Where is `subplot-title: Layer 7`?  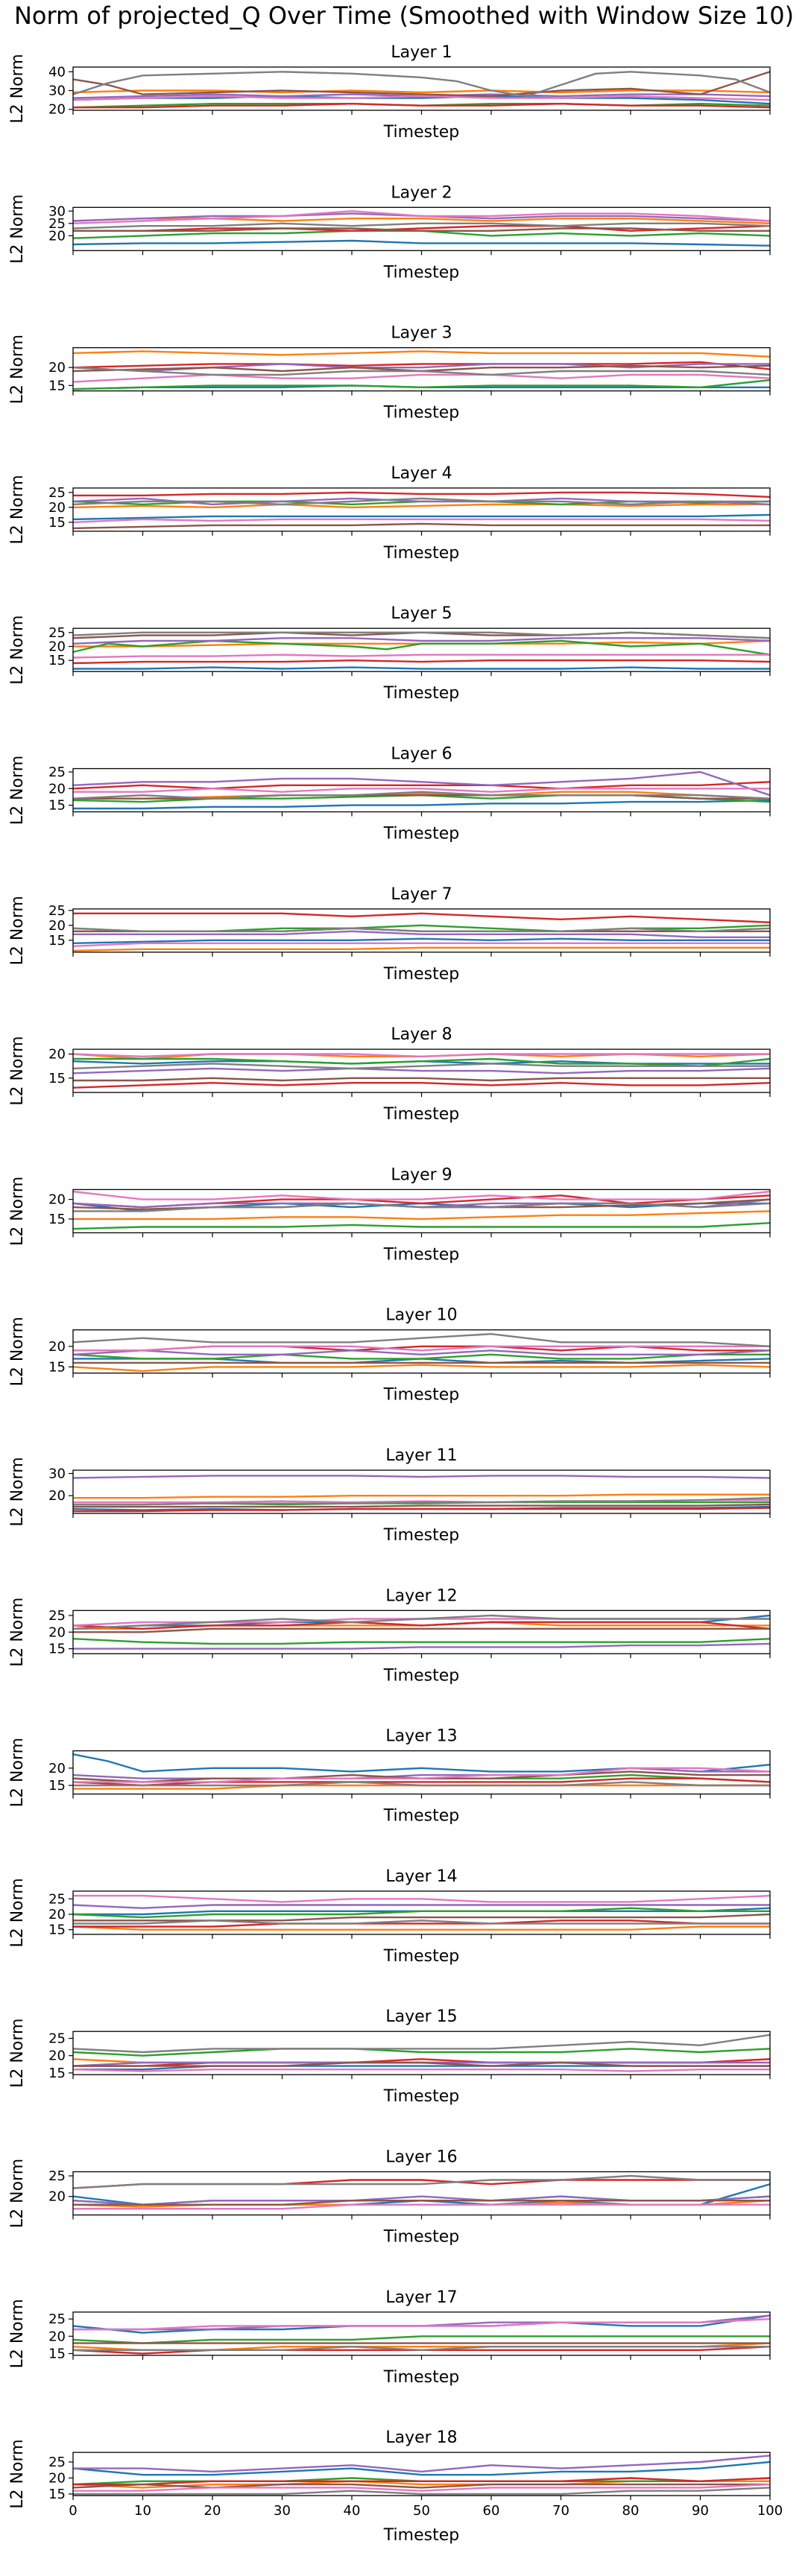
subplot-title: Layer 7 is located at coordinates (422, 894).